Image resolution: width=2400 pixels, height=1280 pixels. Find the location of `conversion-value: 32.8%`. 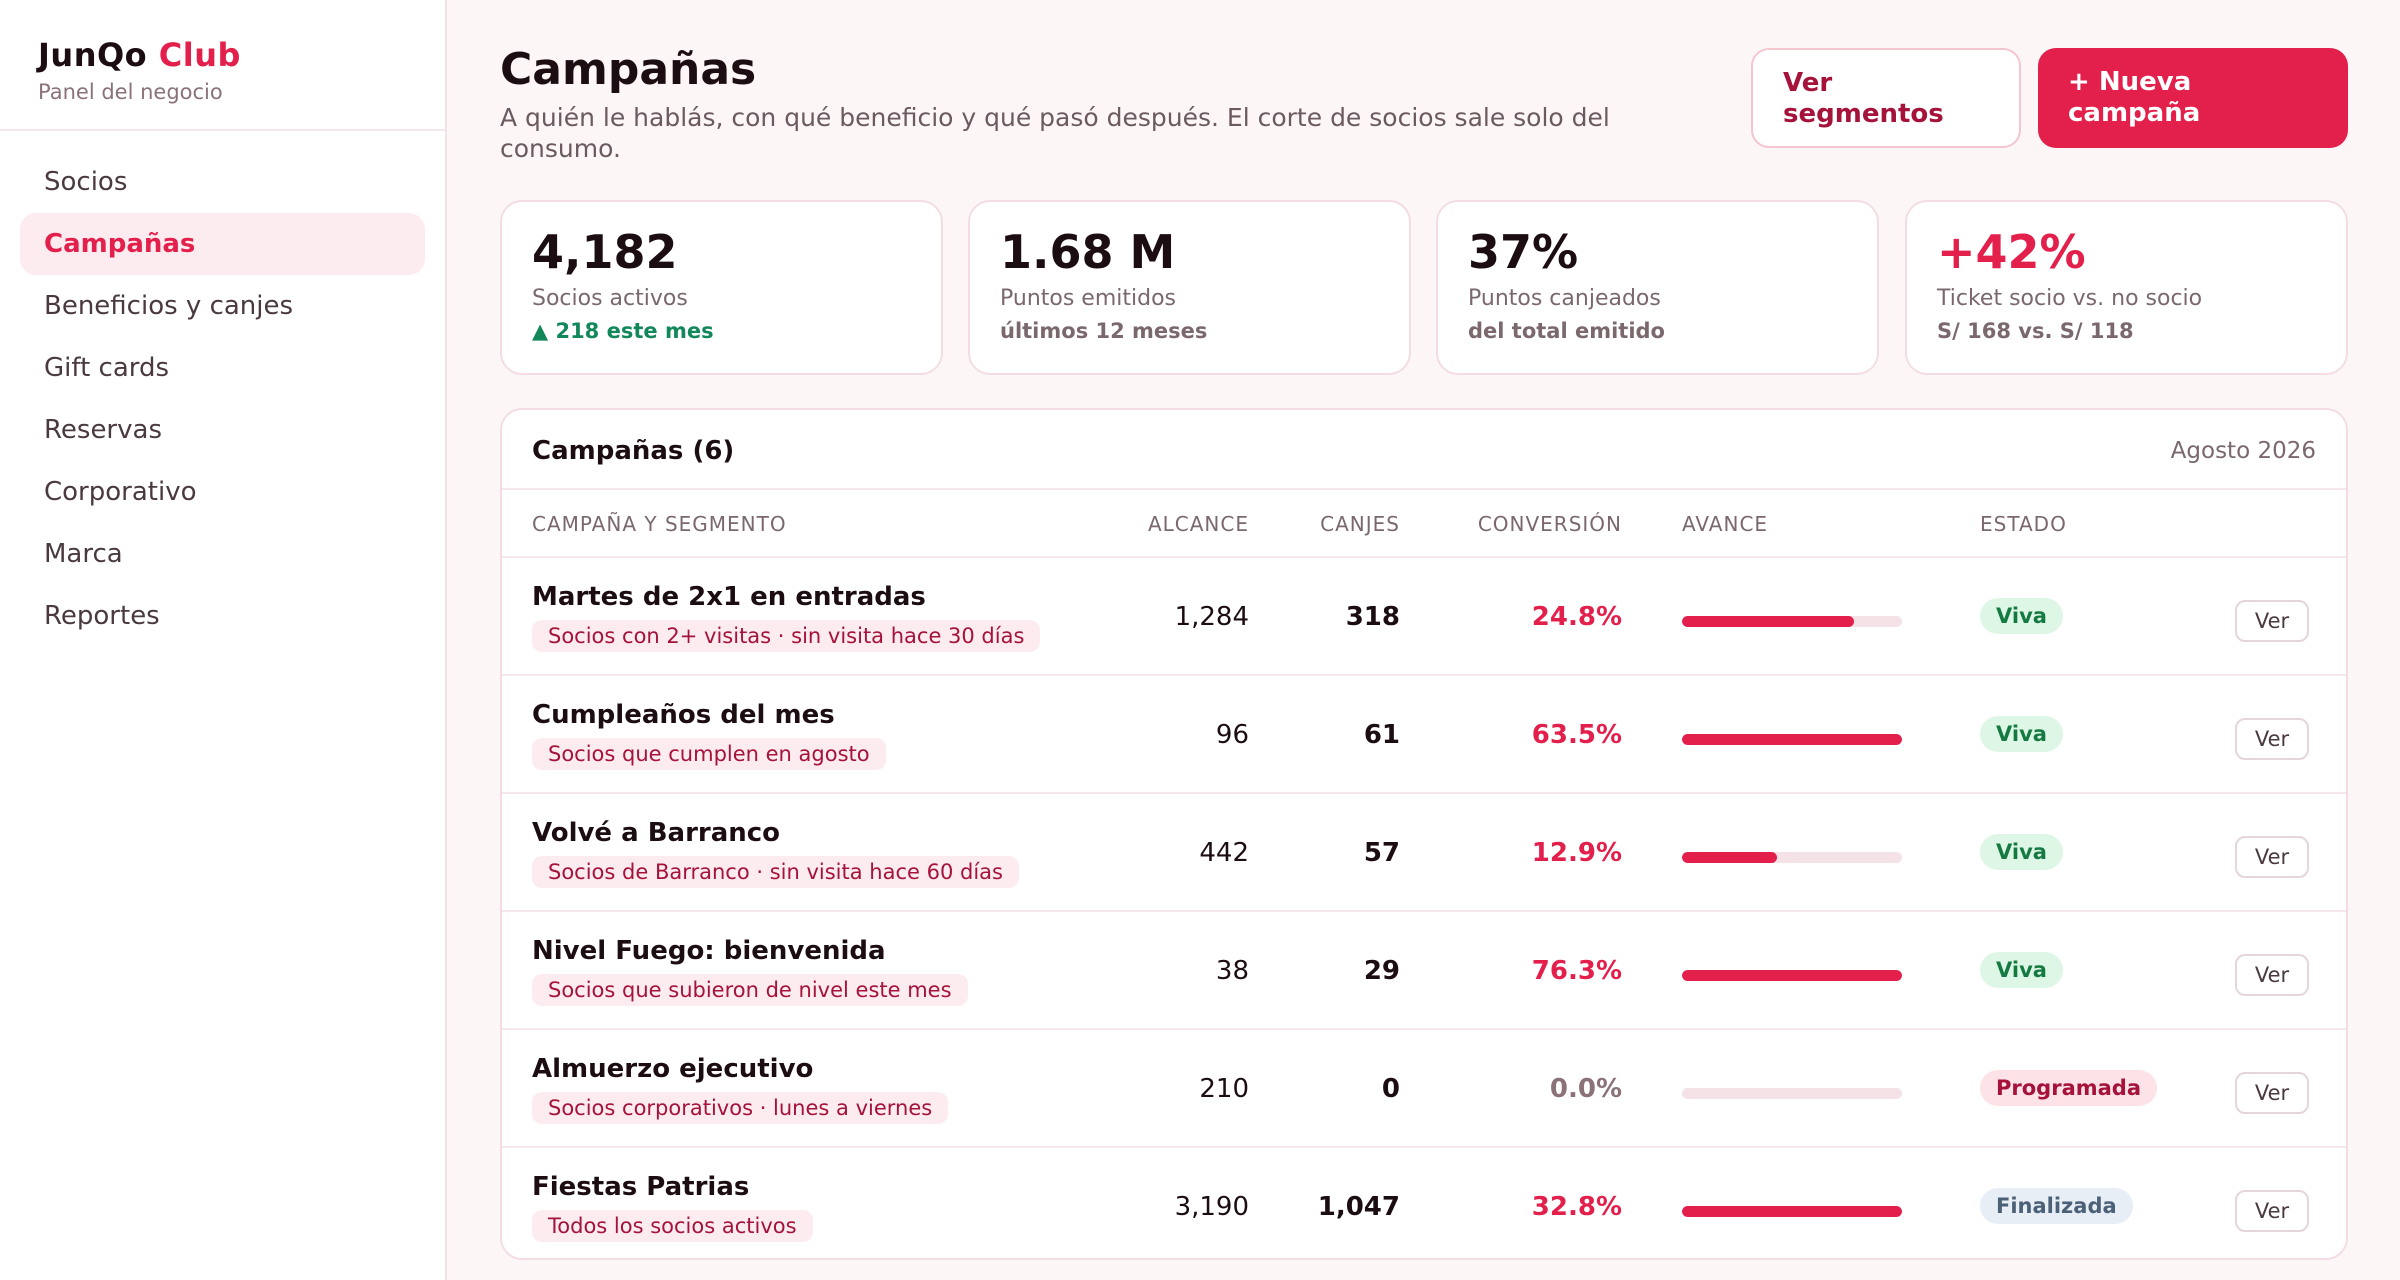

conversion-value: 32.8% is located at coordinates (1576, 1207).